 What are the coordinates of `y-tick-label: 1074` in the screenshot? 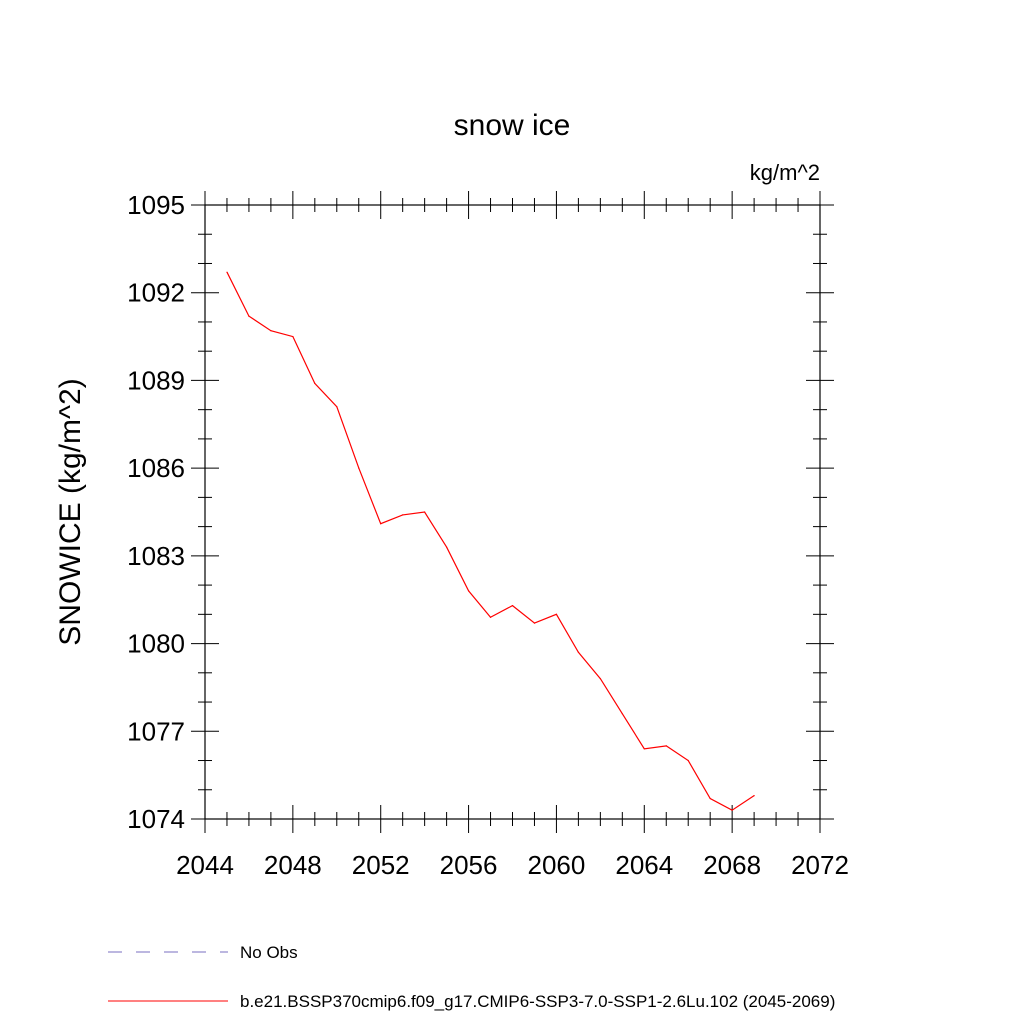 It's located at (156, 819).